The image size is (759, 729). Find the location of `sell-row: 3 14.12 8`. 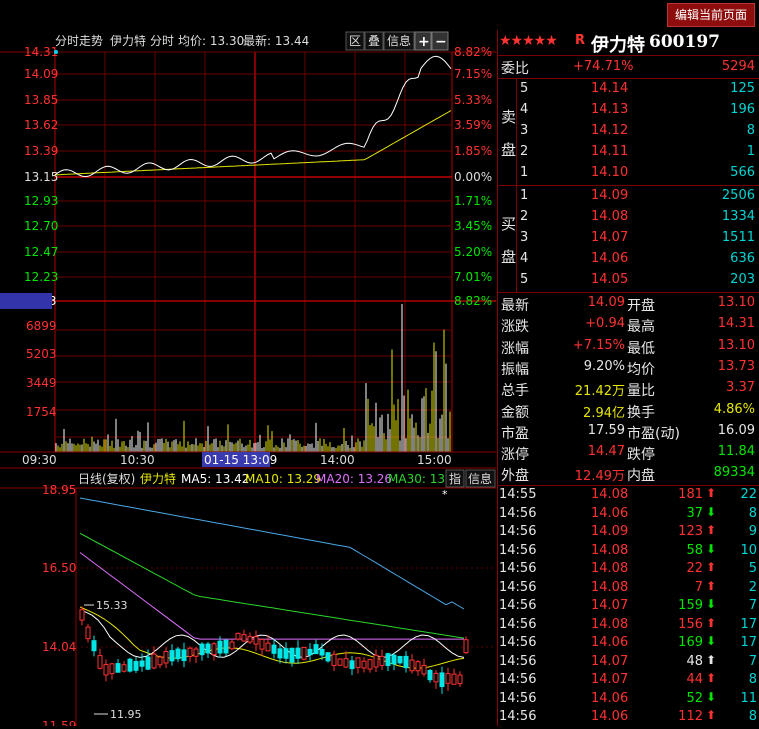

sell-row: 3 14.12 8 is located at coordinates (628, 131).